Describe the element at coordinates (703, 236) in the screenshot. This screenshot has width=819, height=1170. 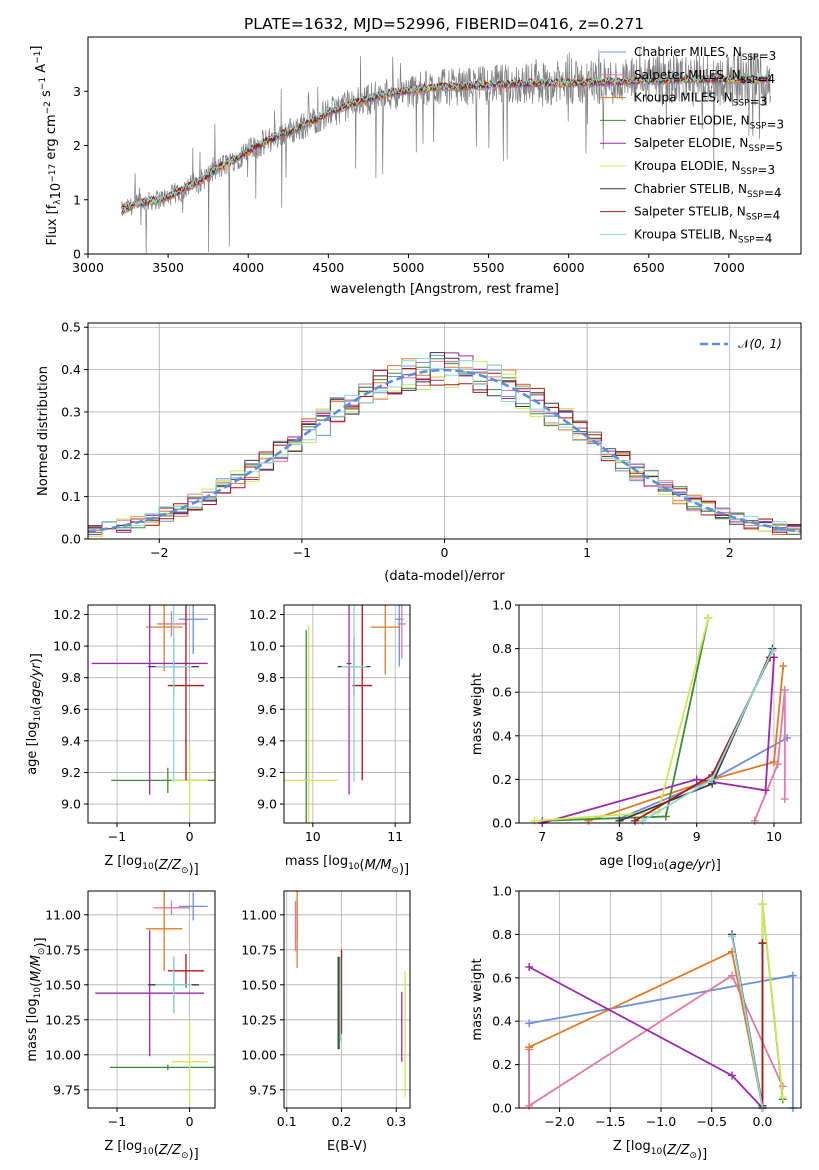
I see `legend-entry-kroupa_stelib: Kroupa STELIB, NSSP=4` at that location.